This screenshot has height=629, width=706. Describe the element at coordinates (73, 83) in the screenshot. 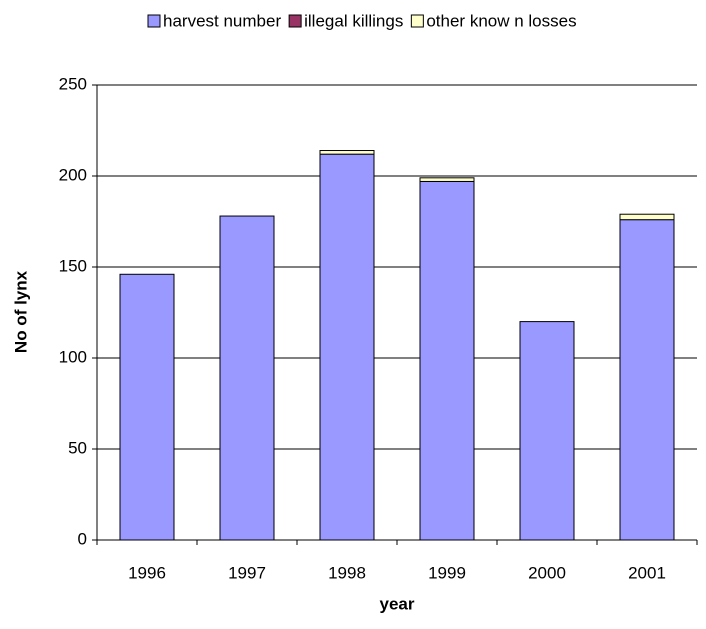

I see `y-tick-label: 250` at that location.